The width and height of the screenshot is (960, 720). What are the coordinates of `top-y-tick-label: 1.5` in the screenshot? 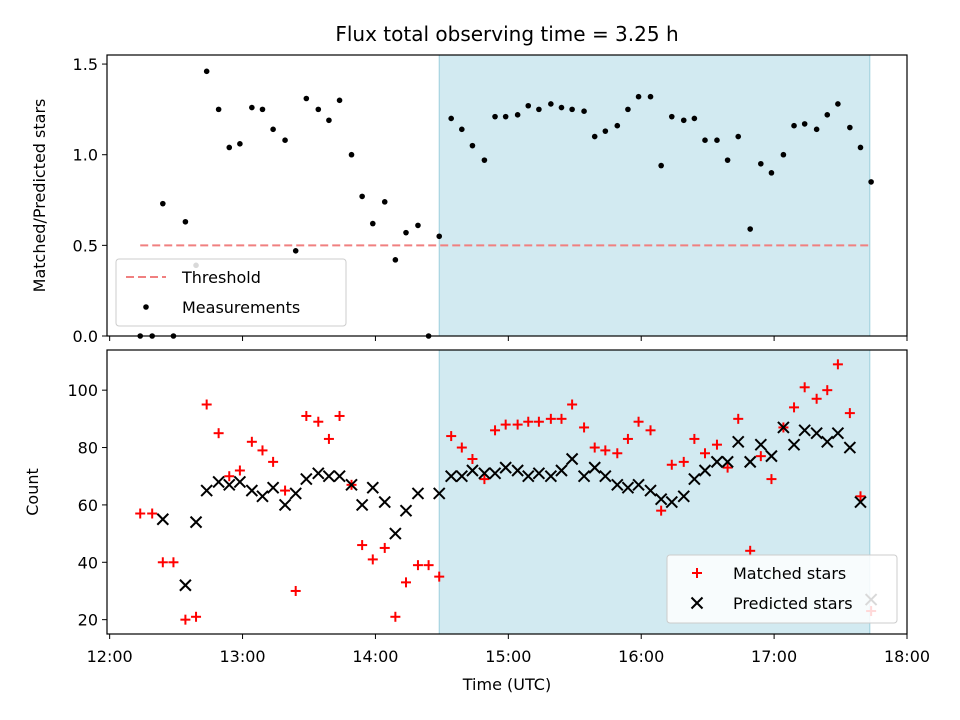 It's located at (85, 64).